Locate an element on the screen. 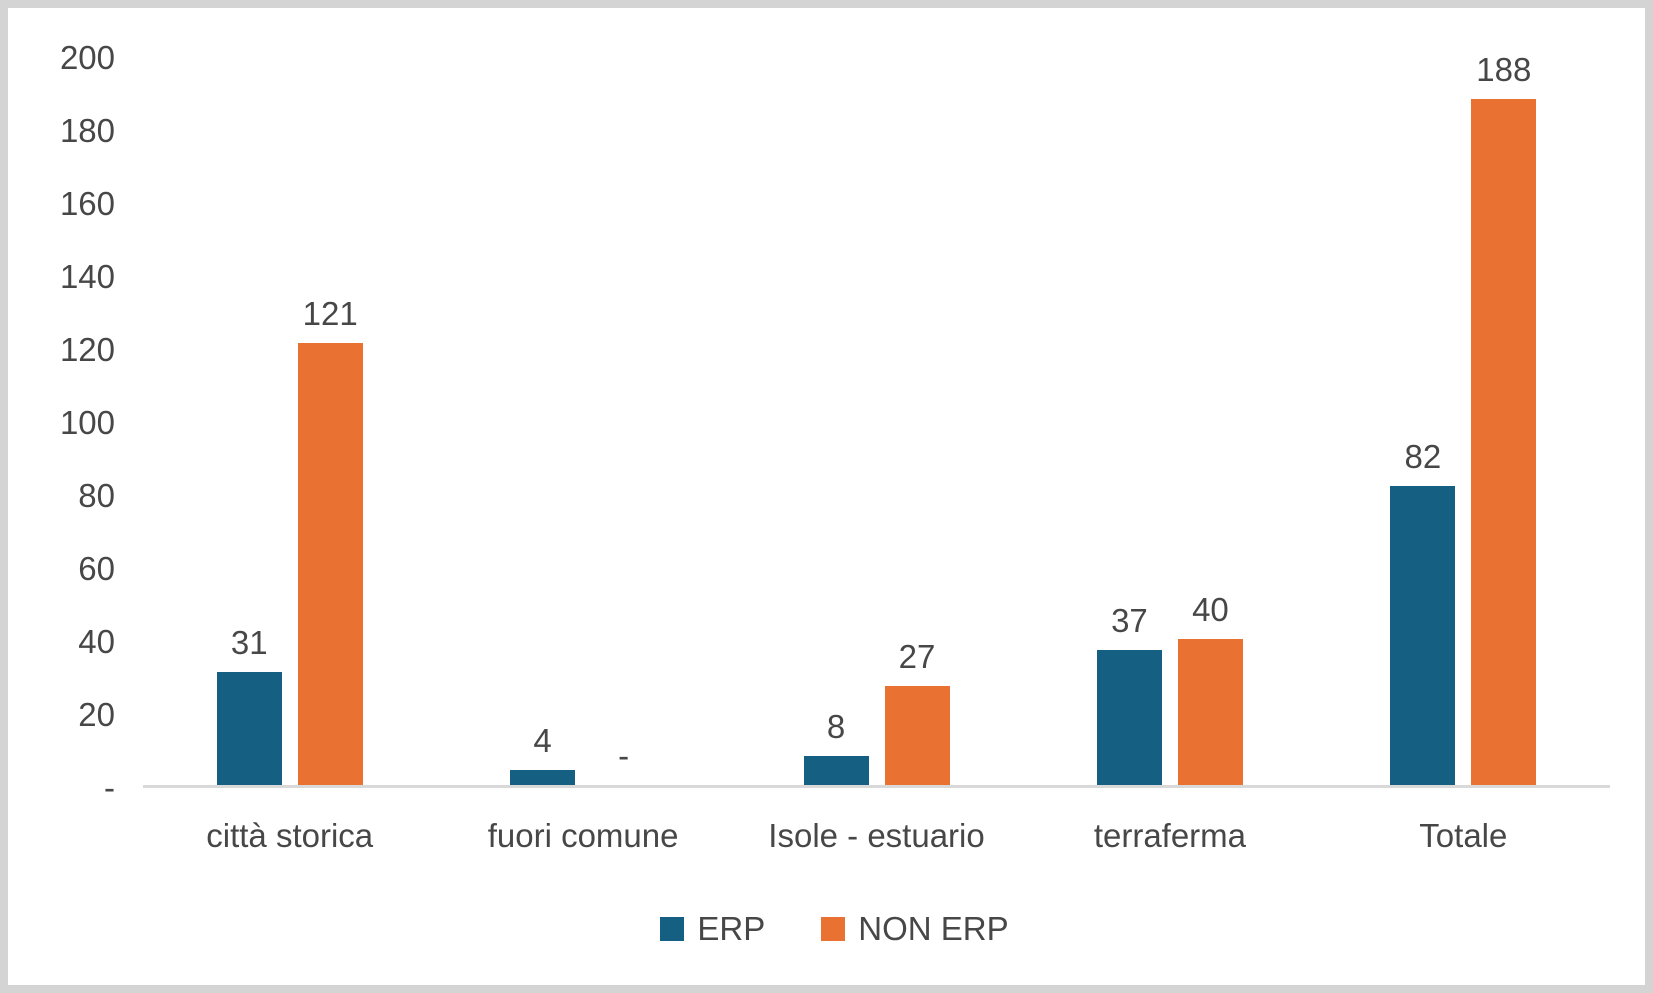  x-axis-category-label: città storica is located at coordinates (290, 835).